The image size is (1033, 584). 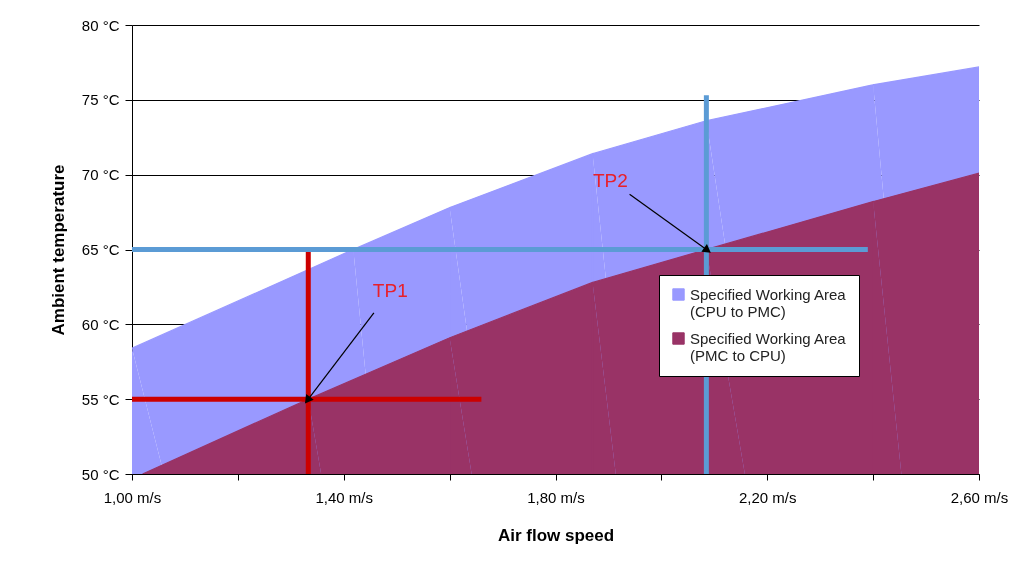 What do you see at coordinates (767, 497) in the screenshot?
I see `x-tick-label: 2,20 m/s` at bounding box center [767, 497].